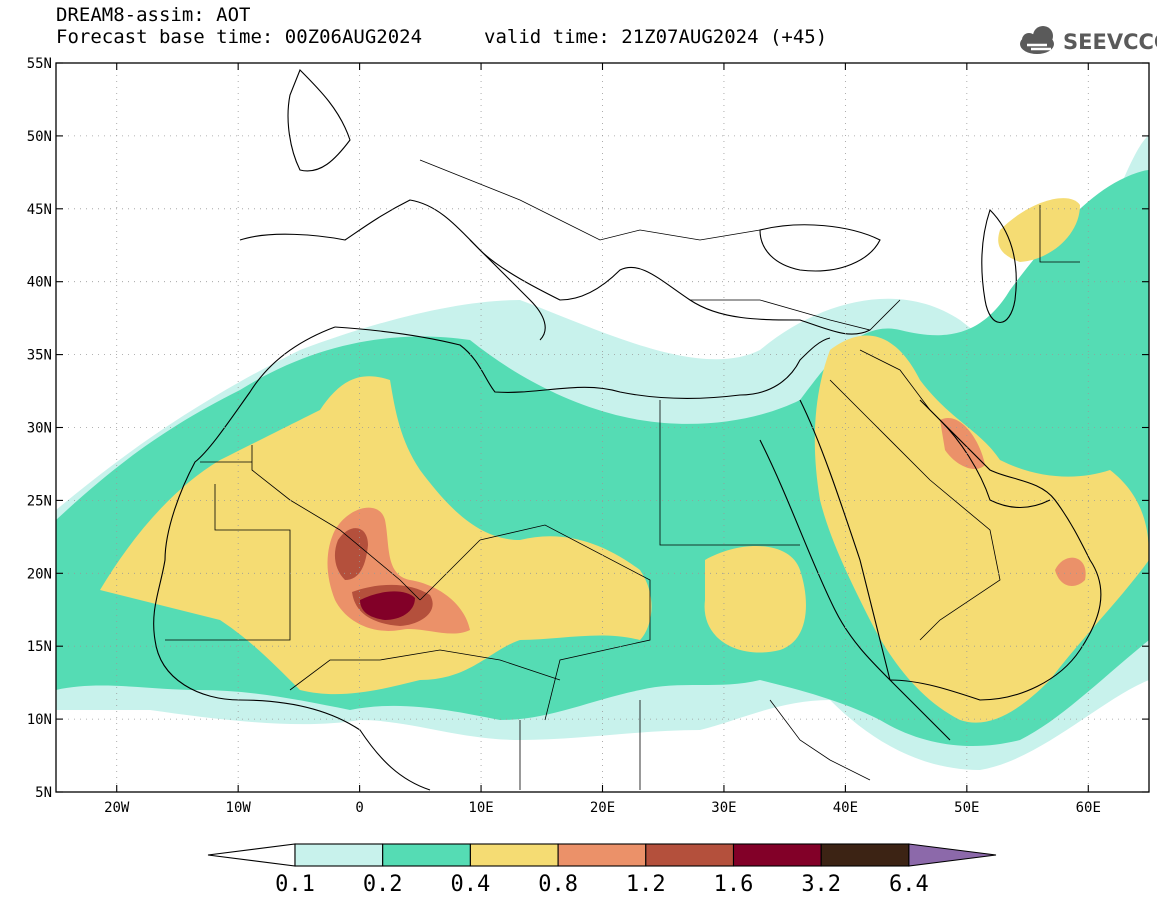  I want to click on colorbar-label: 0.1, so click(295, 884).